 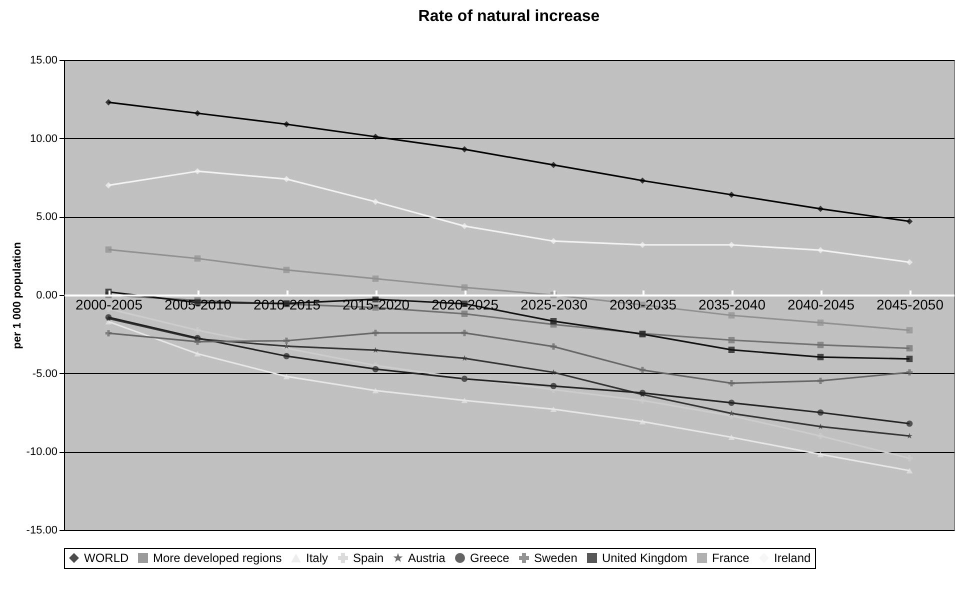 What do you see at coordinates (44, 138) in the screenshot?
I see `y-tick-label: 10.00` at bounding box center [44, 138].